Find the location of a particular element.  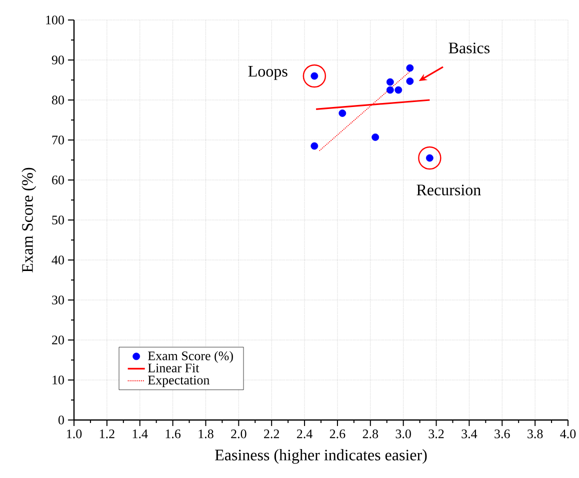

x-tick-label: 1.2 is located at coordinates (107, 434).